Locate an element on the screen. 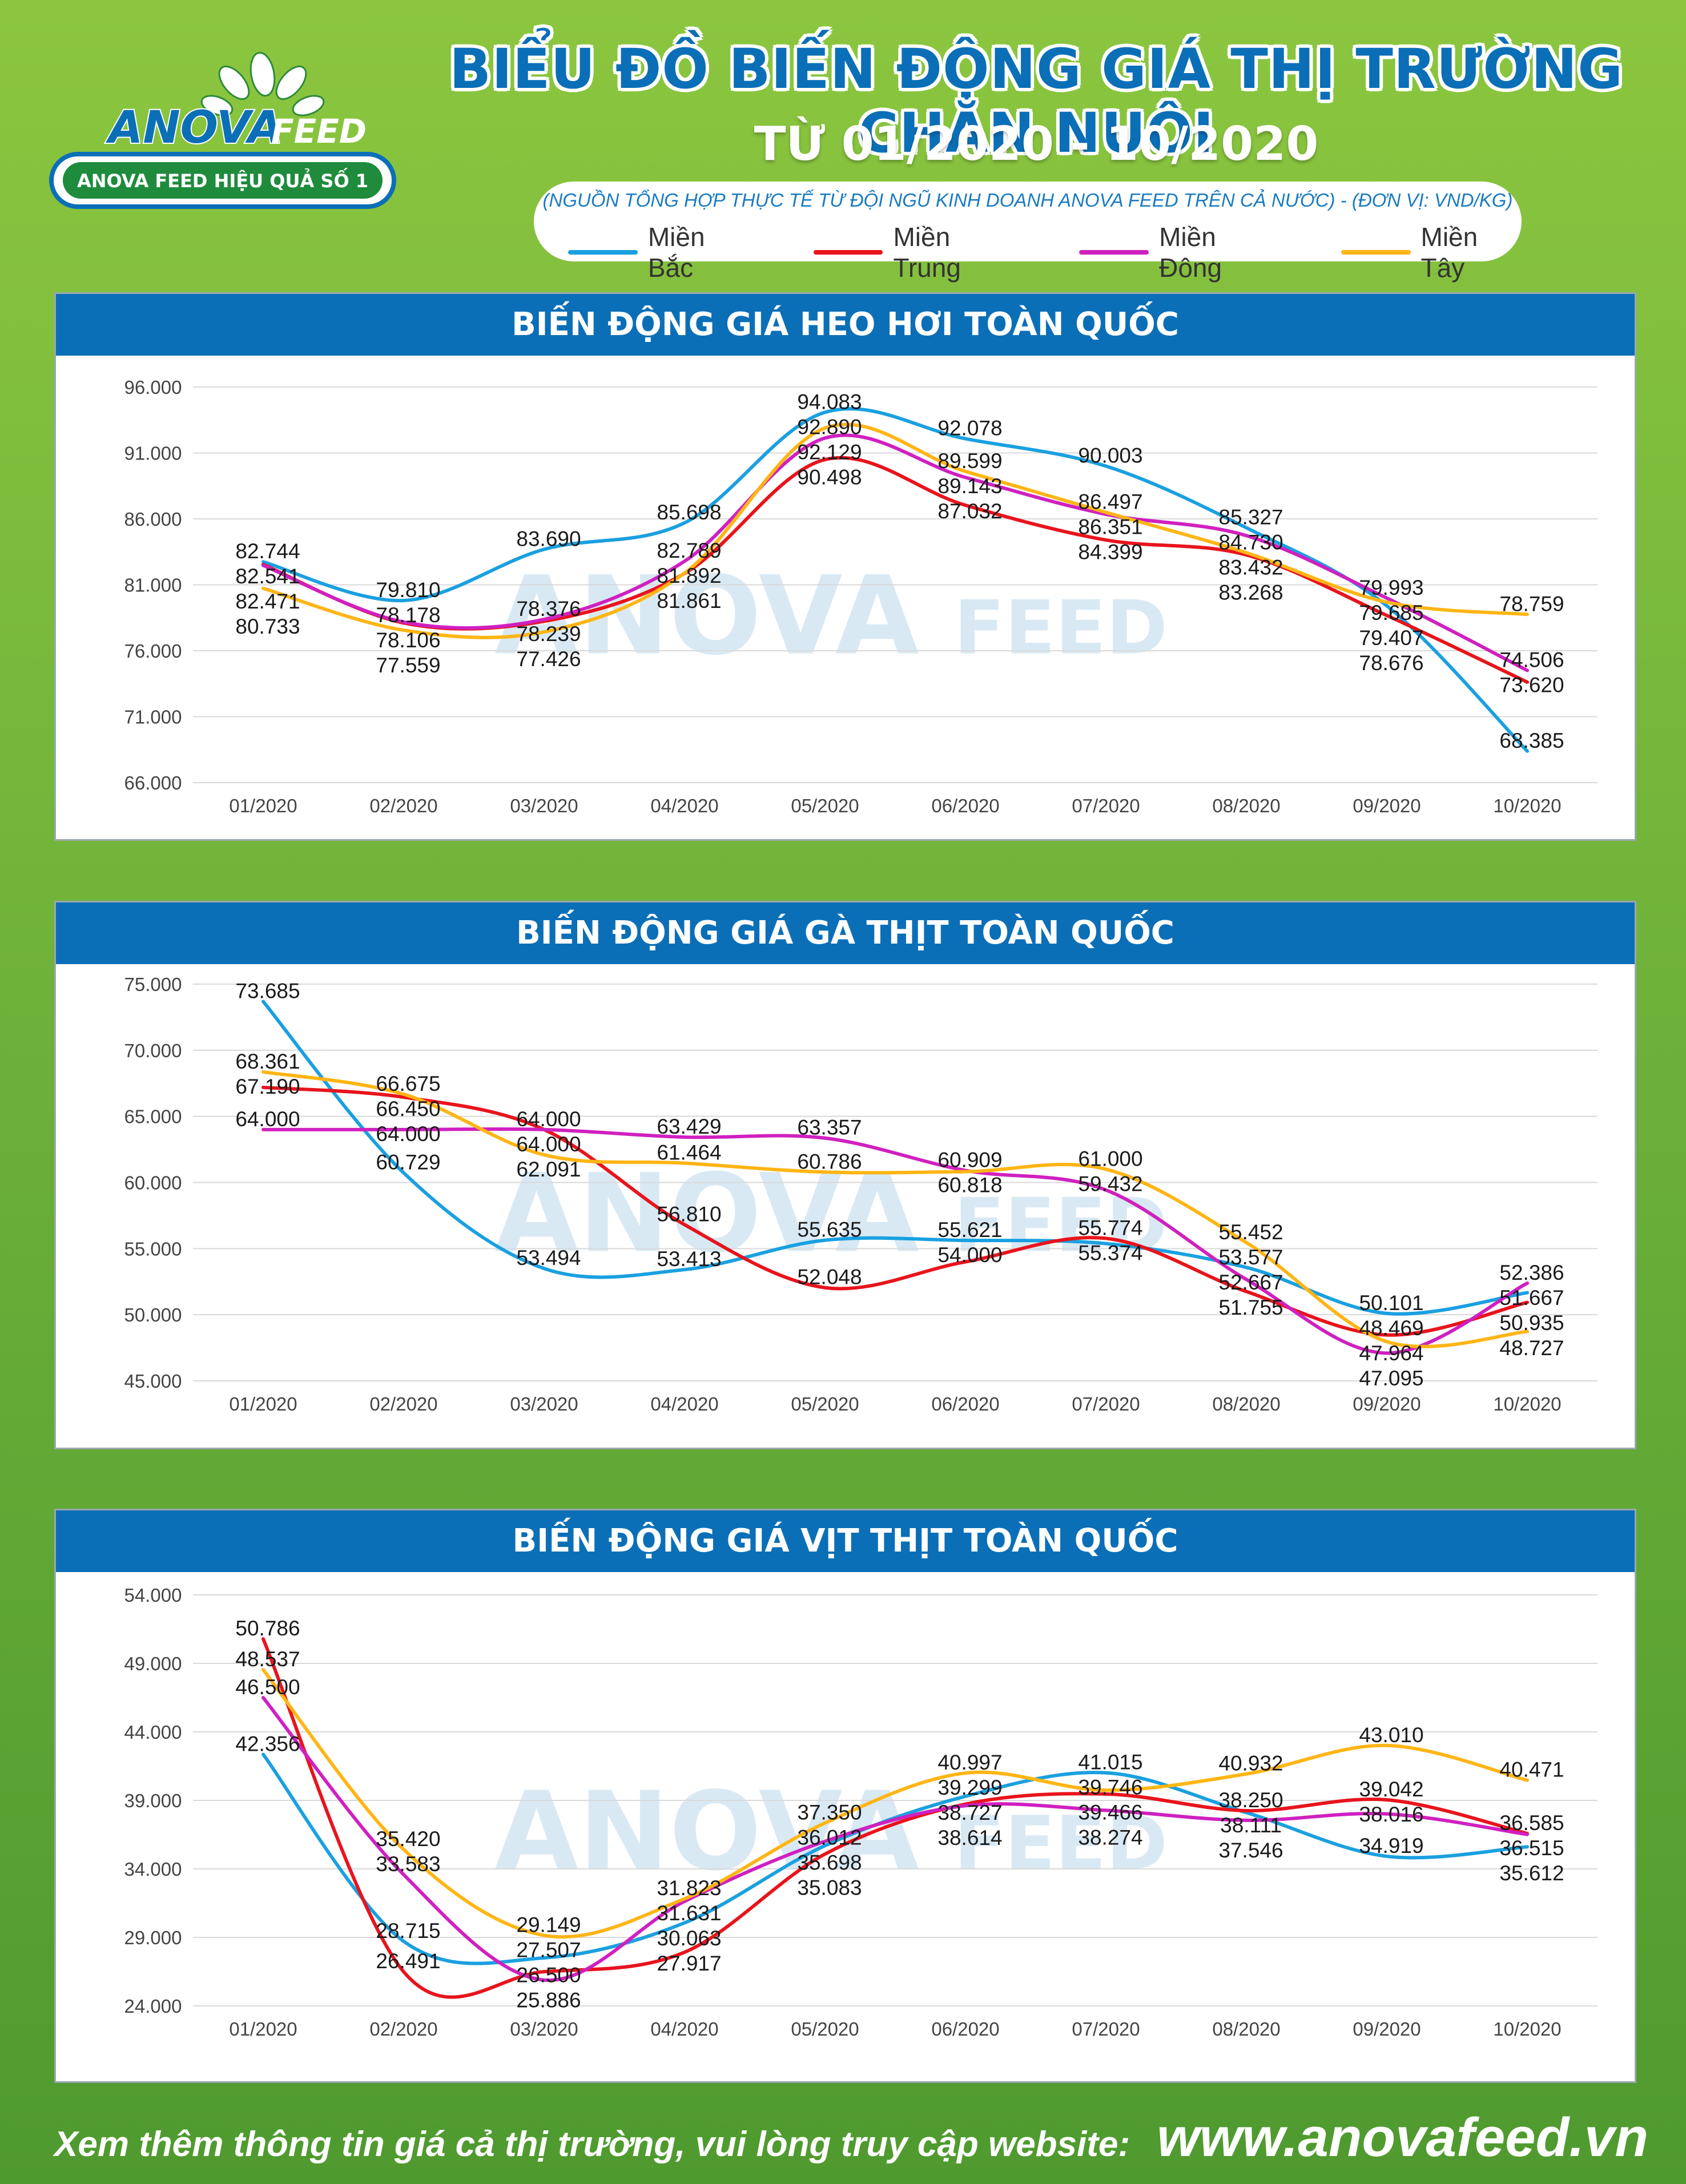  y-tick-label: 45.000 is located at coordinates (153, 1381).